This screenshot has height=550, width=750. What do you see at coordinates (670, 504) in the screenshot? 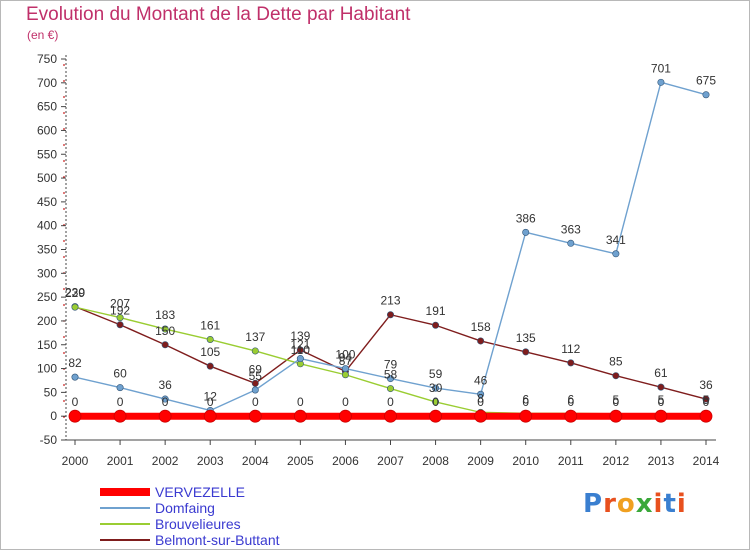
I see `logo-letter: t` at bounding box center [670, 504].